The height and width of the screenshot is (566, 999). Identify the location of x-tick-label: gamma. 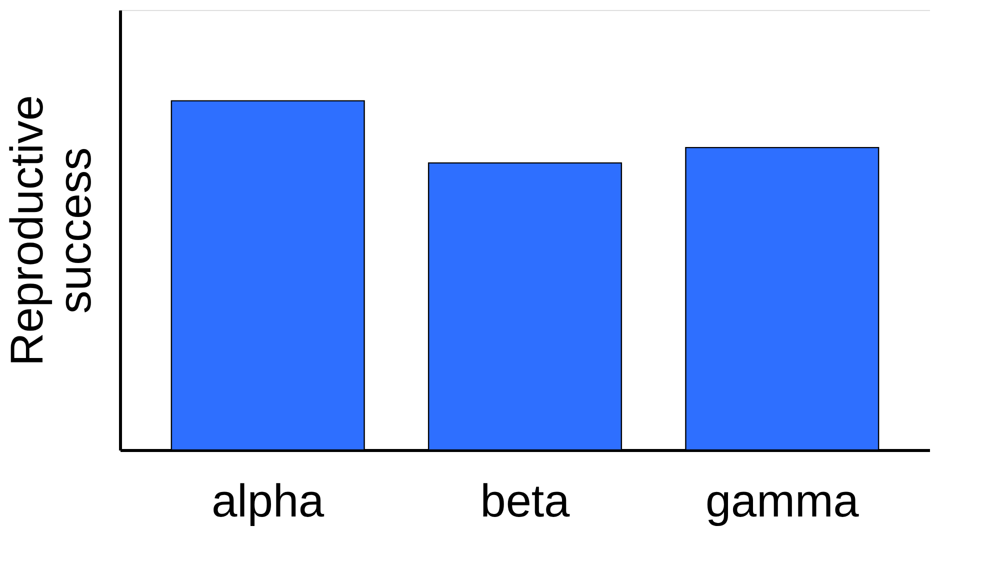
(782, 500).